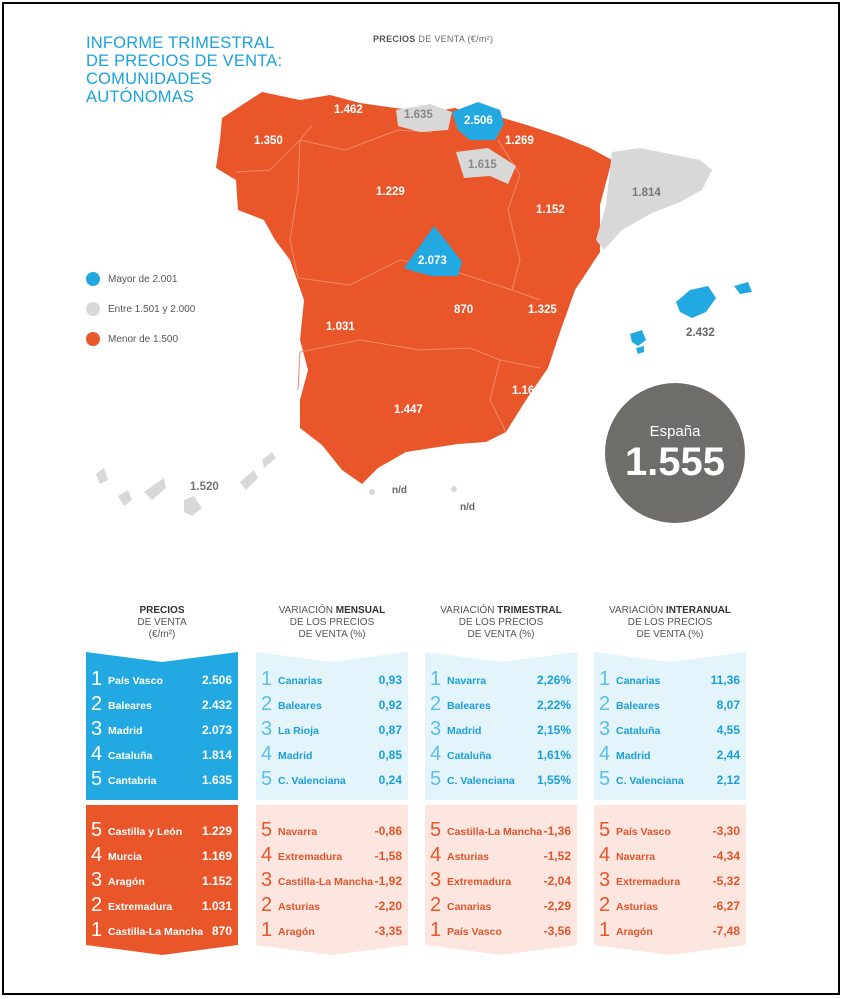  I want to click on ranking-row: 5 Navarra -0,86, so click(332, 831).